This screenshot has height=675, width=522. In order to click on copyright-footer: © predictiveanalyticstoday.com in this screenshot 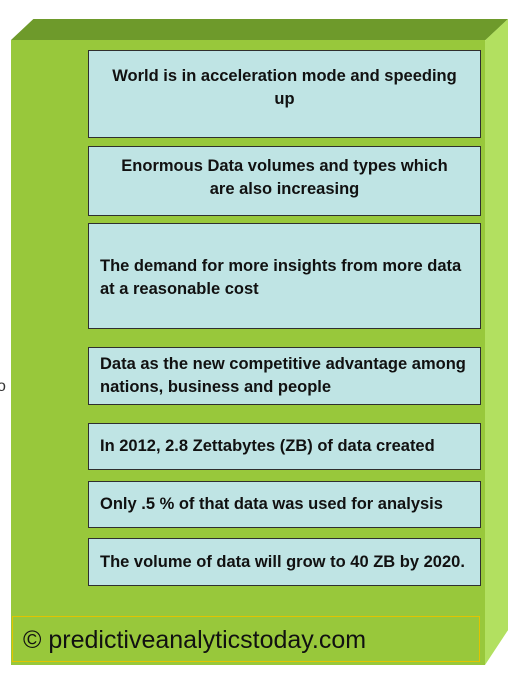, I will do `click(246, 639)`.